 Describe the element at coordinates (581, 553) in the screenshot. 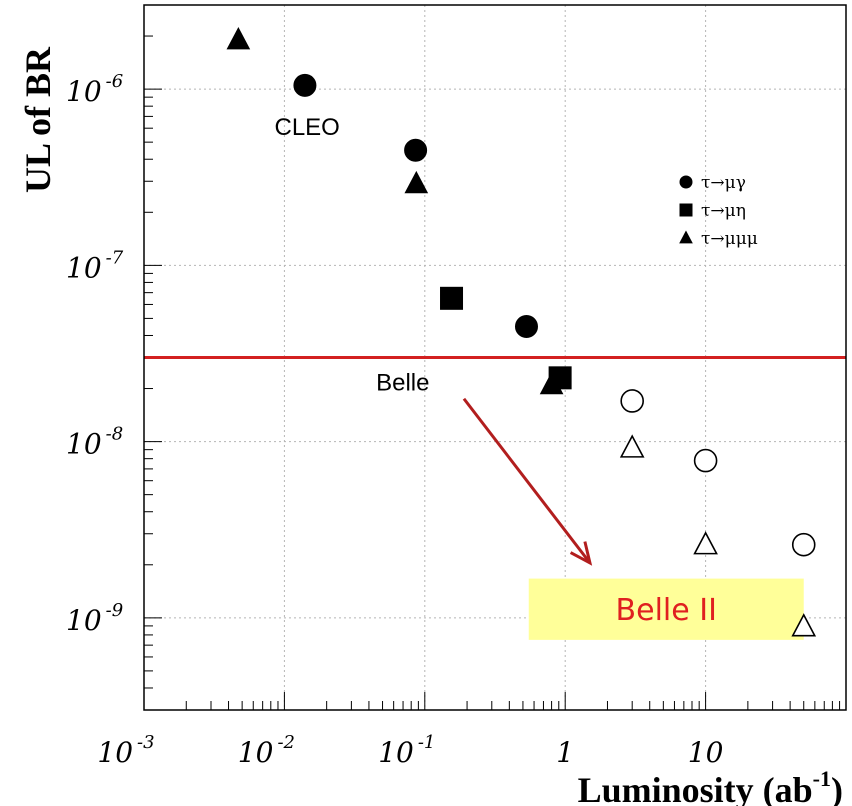

I see `arrow-head` at that location.